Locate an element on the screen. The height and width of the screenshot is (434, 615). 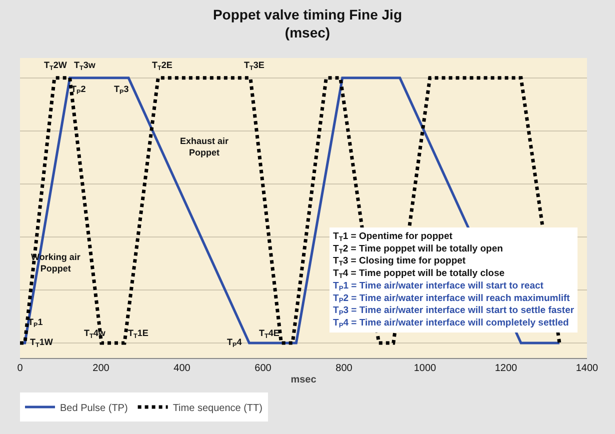
chart-title: Poppet valve timing Fine Jig is located at coordinates (307, 14).